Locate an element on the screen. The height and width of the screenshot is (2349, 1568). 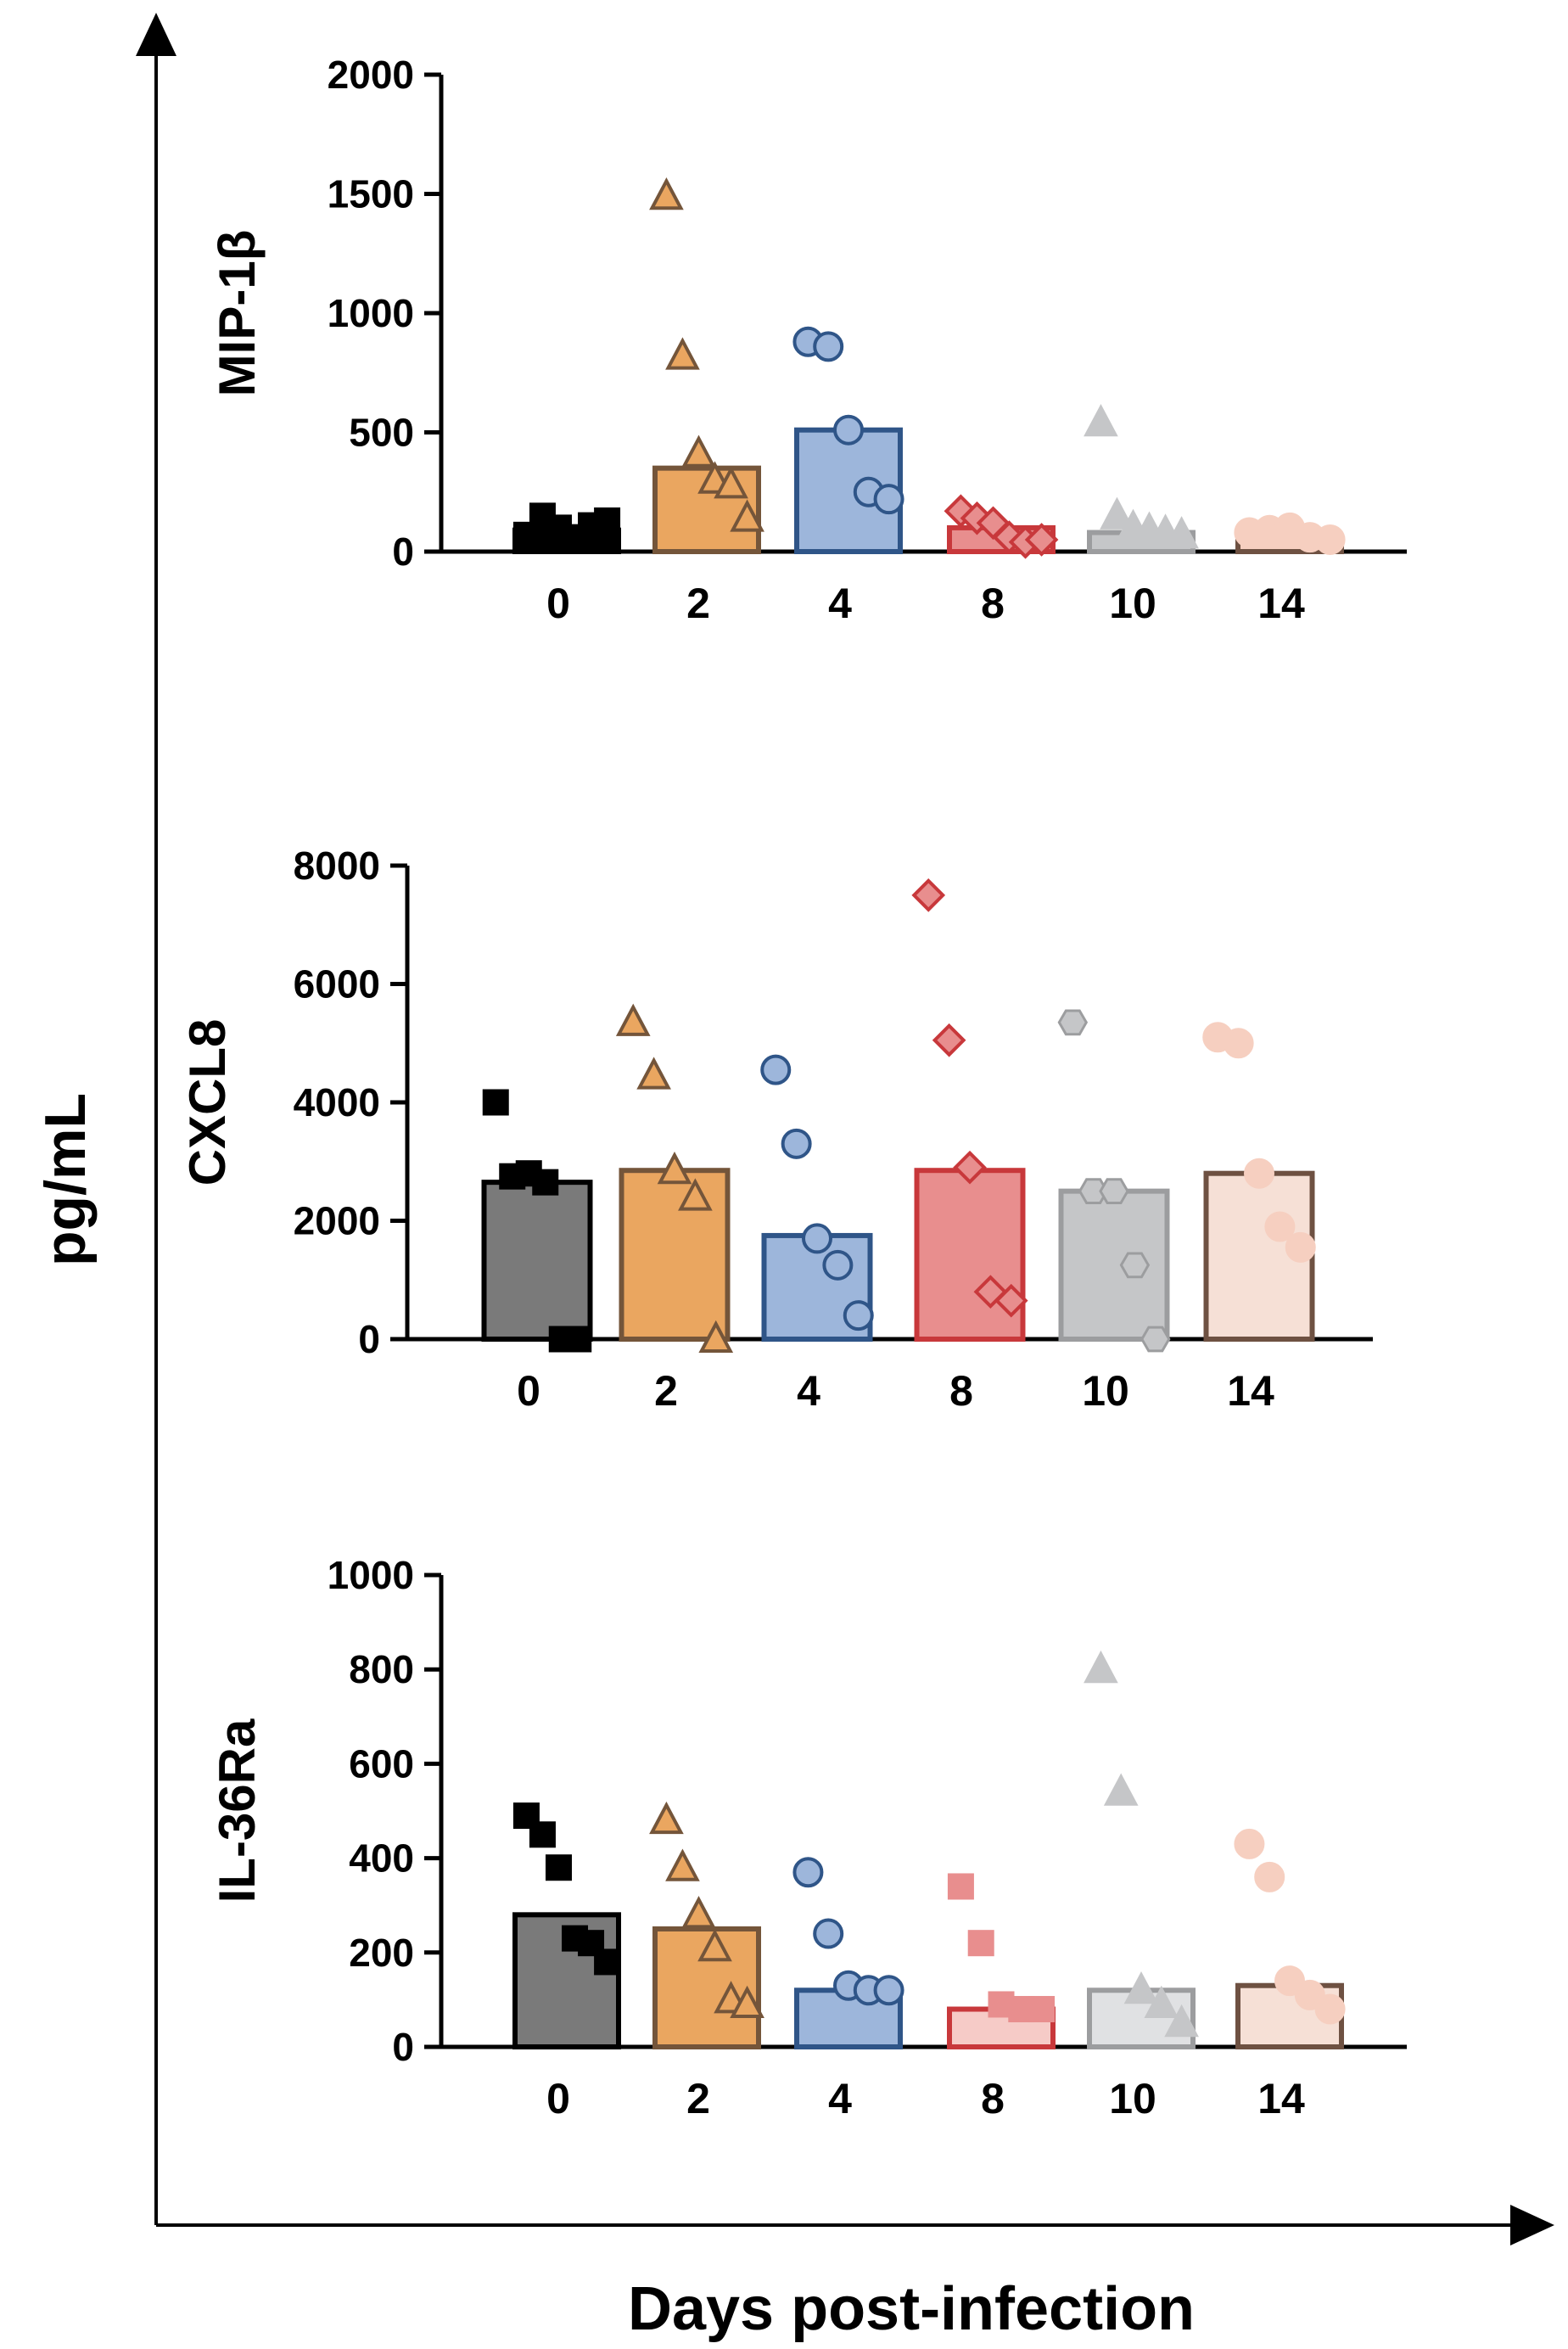
outer-y-label: pg/mL is located at coordinates (65, 1179).